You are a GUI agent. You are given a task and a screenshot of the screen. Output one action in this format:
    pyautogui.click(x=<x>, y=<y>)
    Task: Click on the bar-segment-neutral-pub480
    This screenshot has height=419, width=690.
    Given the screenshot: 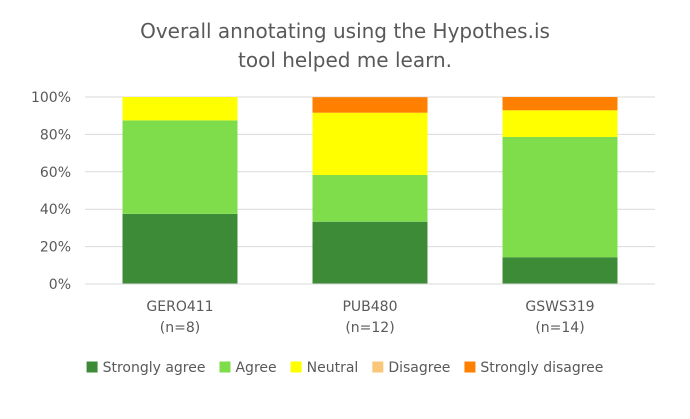 What is the action you would take?
    pyautogui.click(x=370, y=143)
    